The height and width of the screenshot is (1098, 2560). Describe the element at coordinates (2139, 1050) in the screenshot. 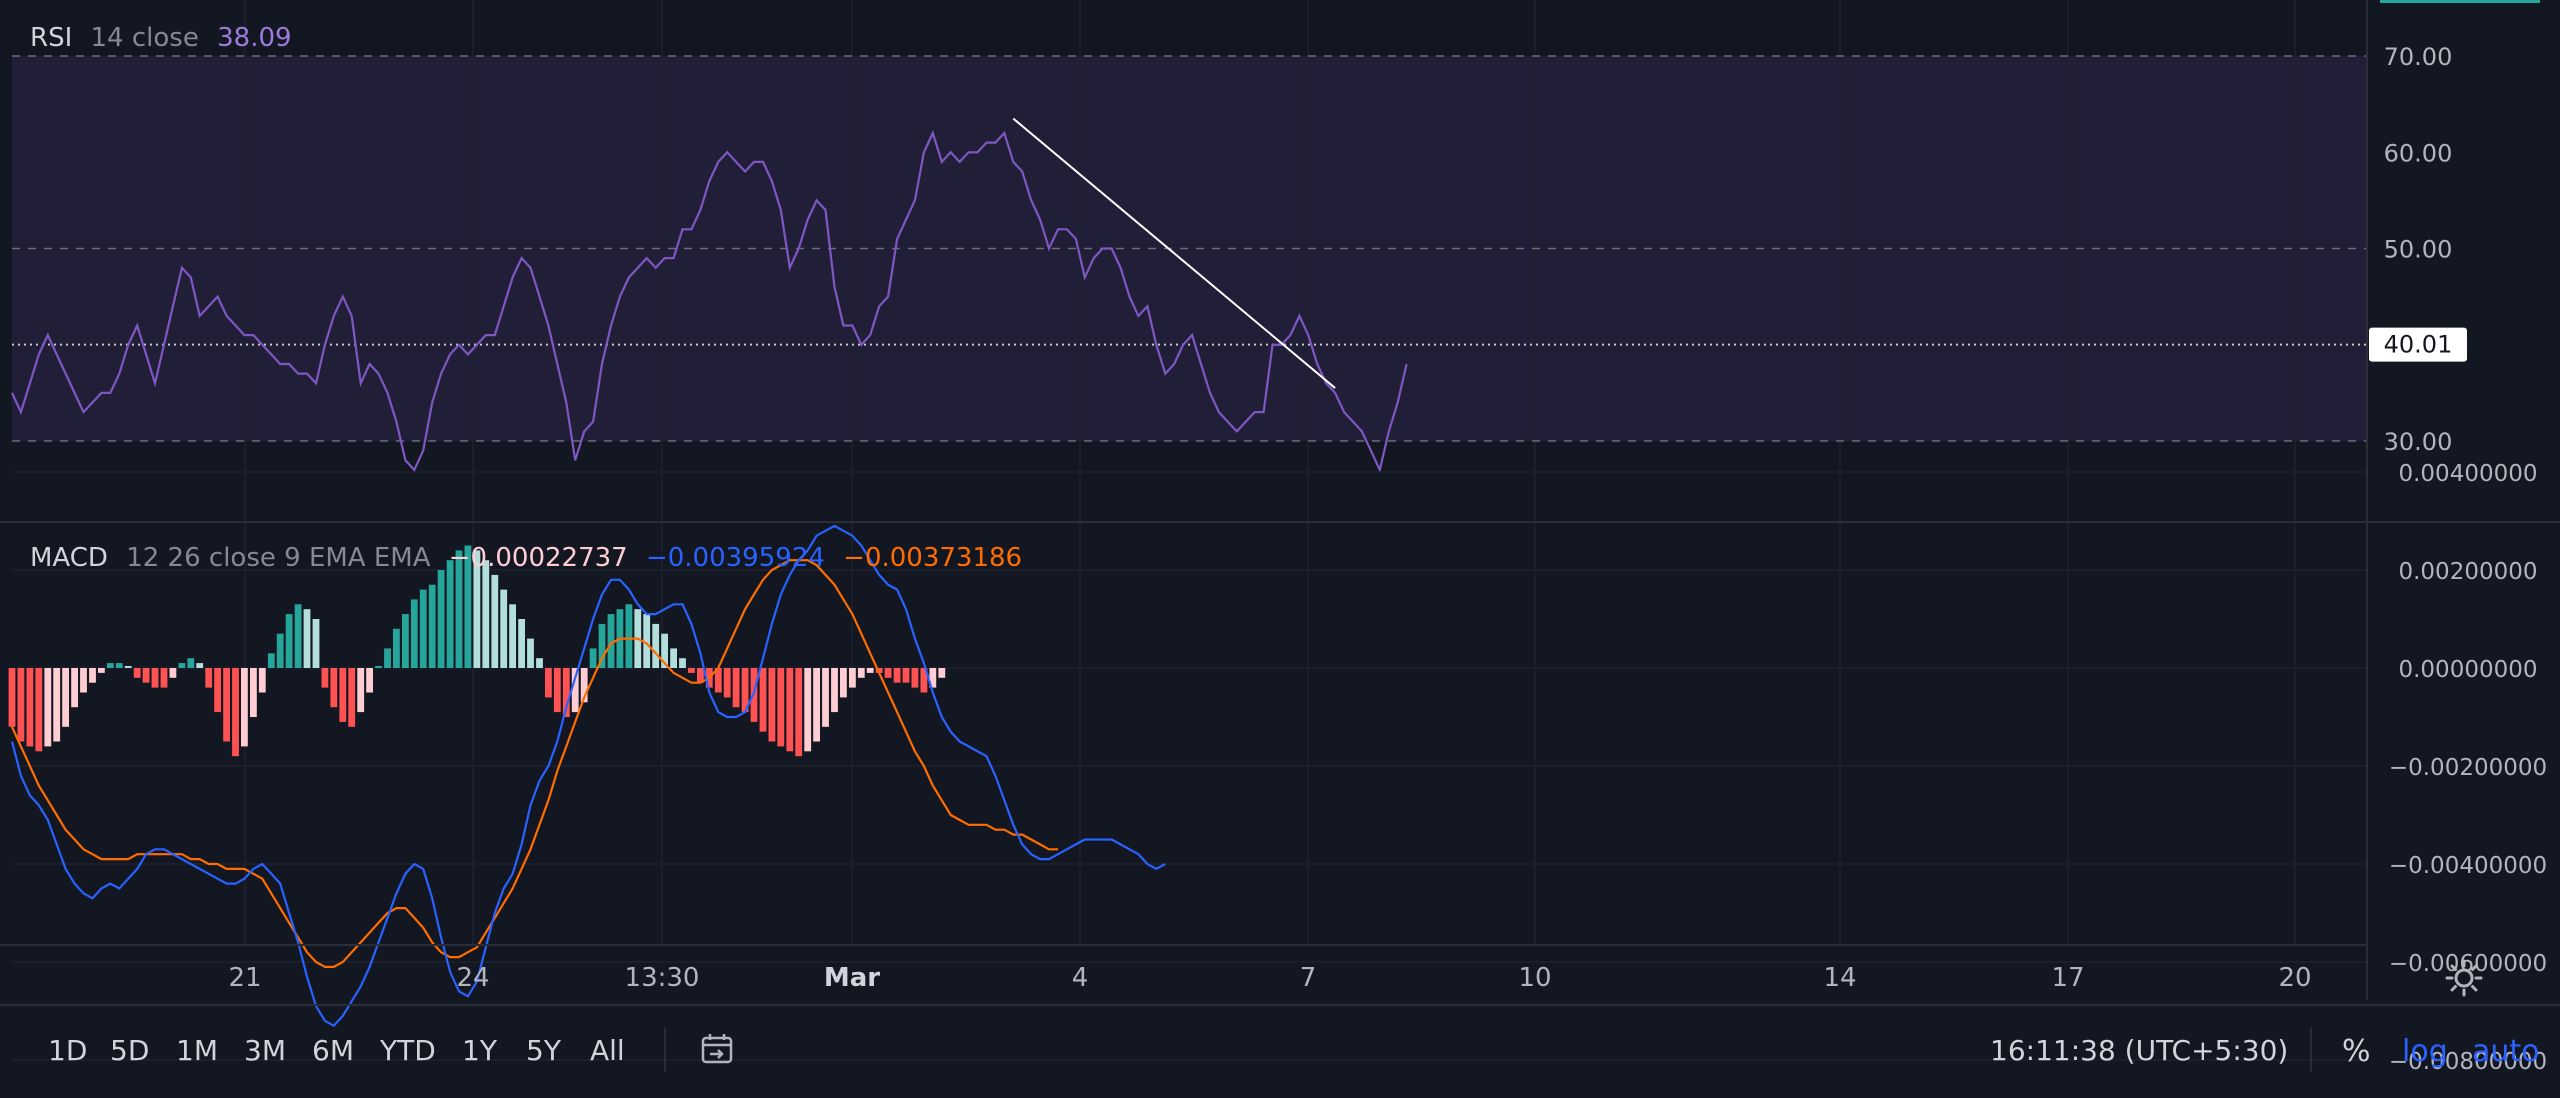

I see `time-readout: 16:11:38 (UTC+5:30)` at that location.